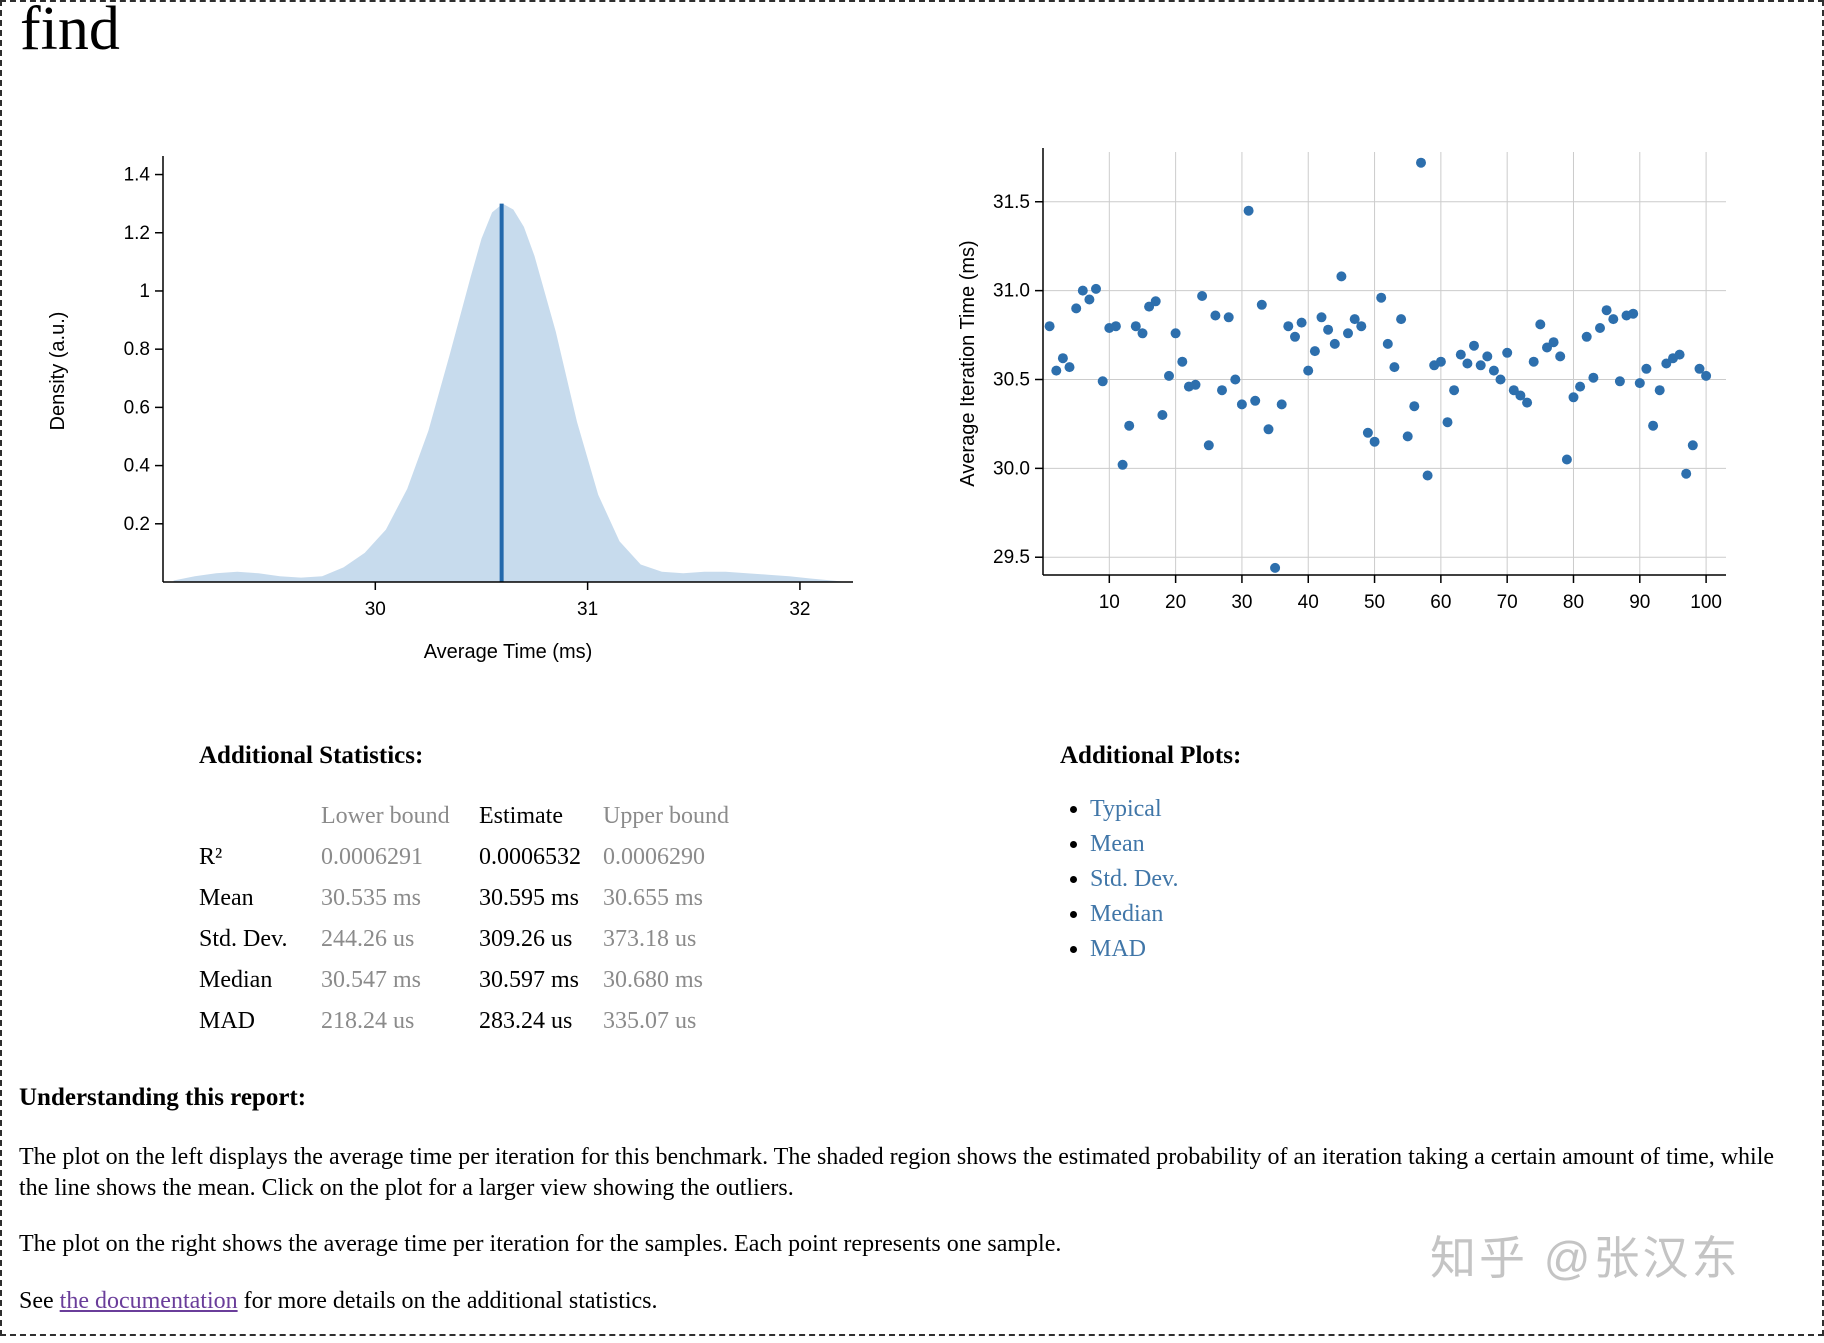  What do you see at coordinates (1241, 602) in the screenshot?
I see `x-tick-label: 30` at bounding box center [1241, 602].